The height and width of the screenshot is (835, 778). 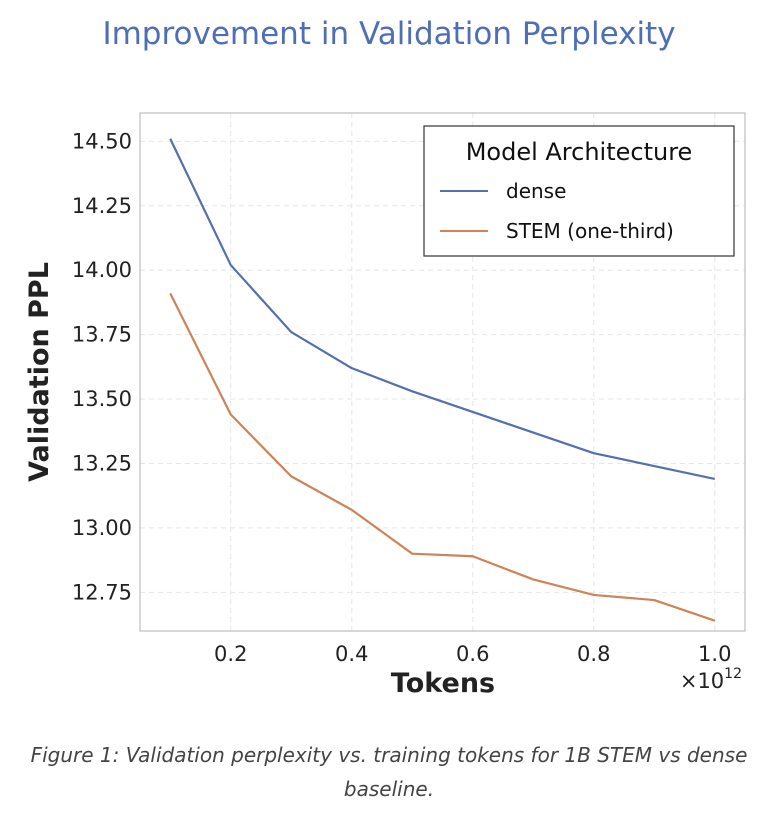 I want to click on y-tick-label: 12.75, so click(x=102, y=592).